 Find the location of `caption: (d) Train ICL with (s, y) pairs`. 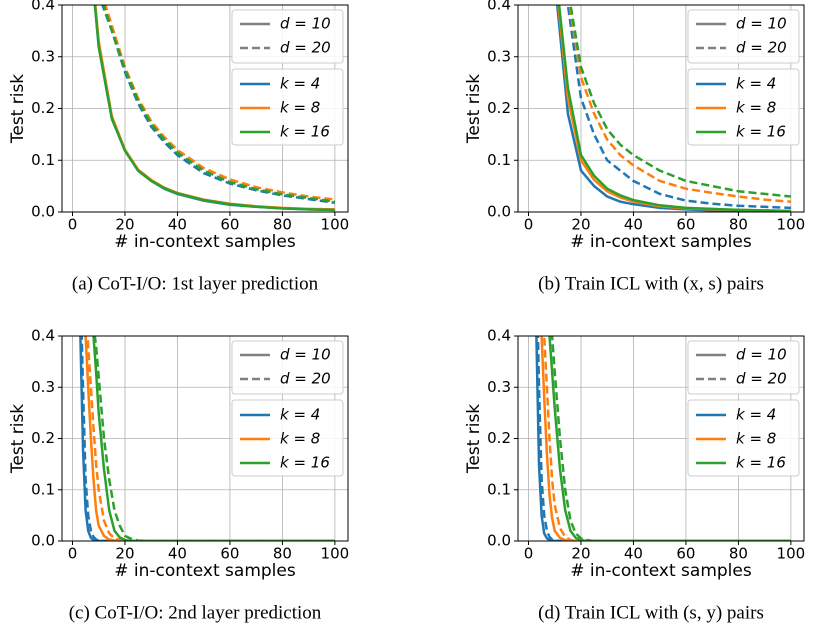

caption: (d) Train ICL with (s, y) pairs is located at coordinates (651, 612).